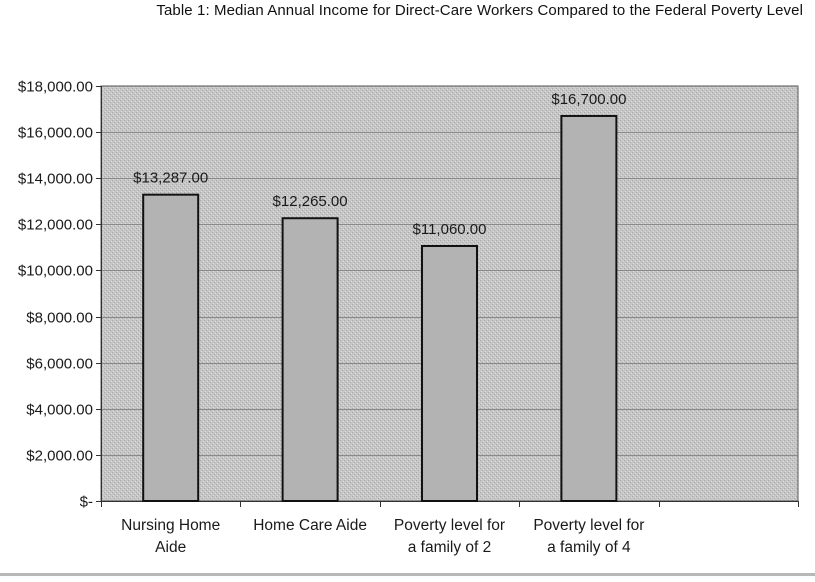 This screenshot has height=582, width=815. What do you see at coordinates (59, 318) in the screenshot?
I see `y-tick-label: $8,000.00` at bounding box center [59, 318].